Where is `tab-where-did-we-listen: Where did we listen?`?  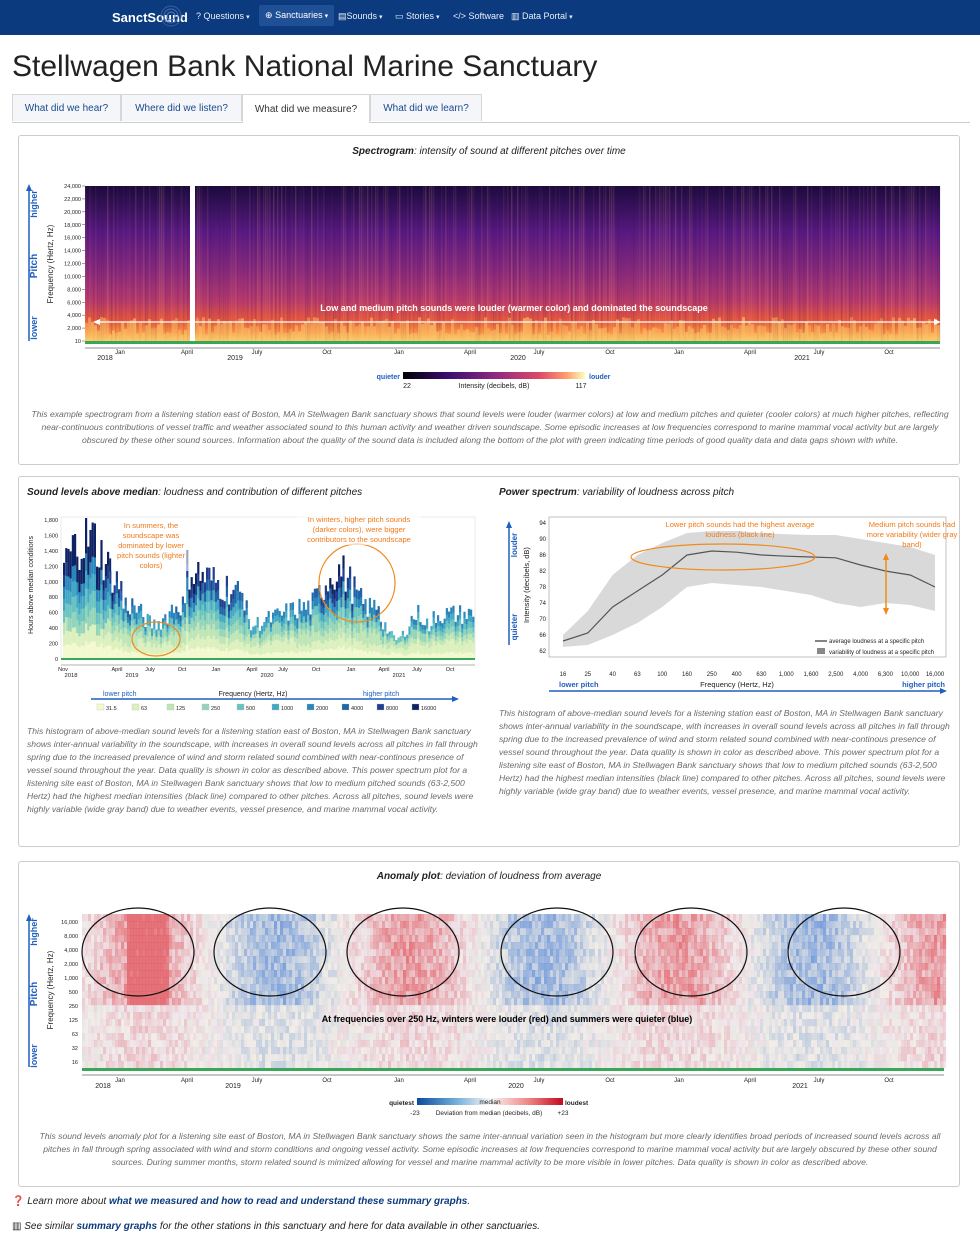
tab-where-did-we-listen: Where did we listen? is located at coordinates (181, 107).